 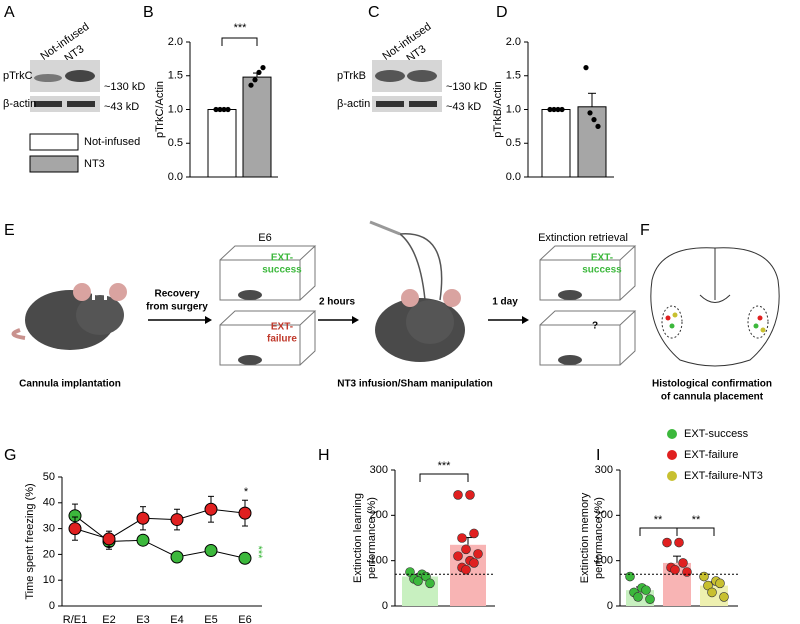 I want to click on x-tick-label: E6, so click(x=244, y=619).